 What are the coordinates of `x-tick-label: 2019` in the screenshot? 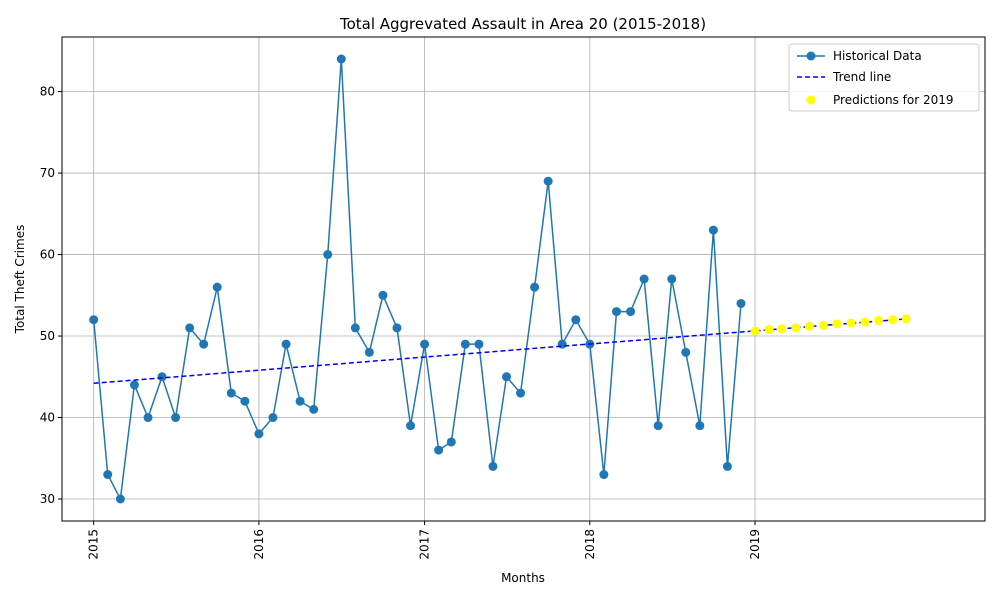 It's located at (755, 544).